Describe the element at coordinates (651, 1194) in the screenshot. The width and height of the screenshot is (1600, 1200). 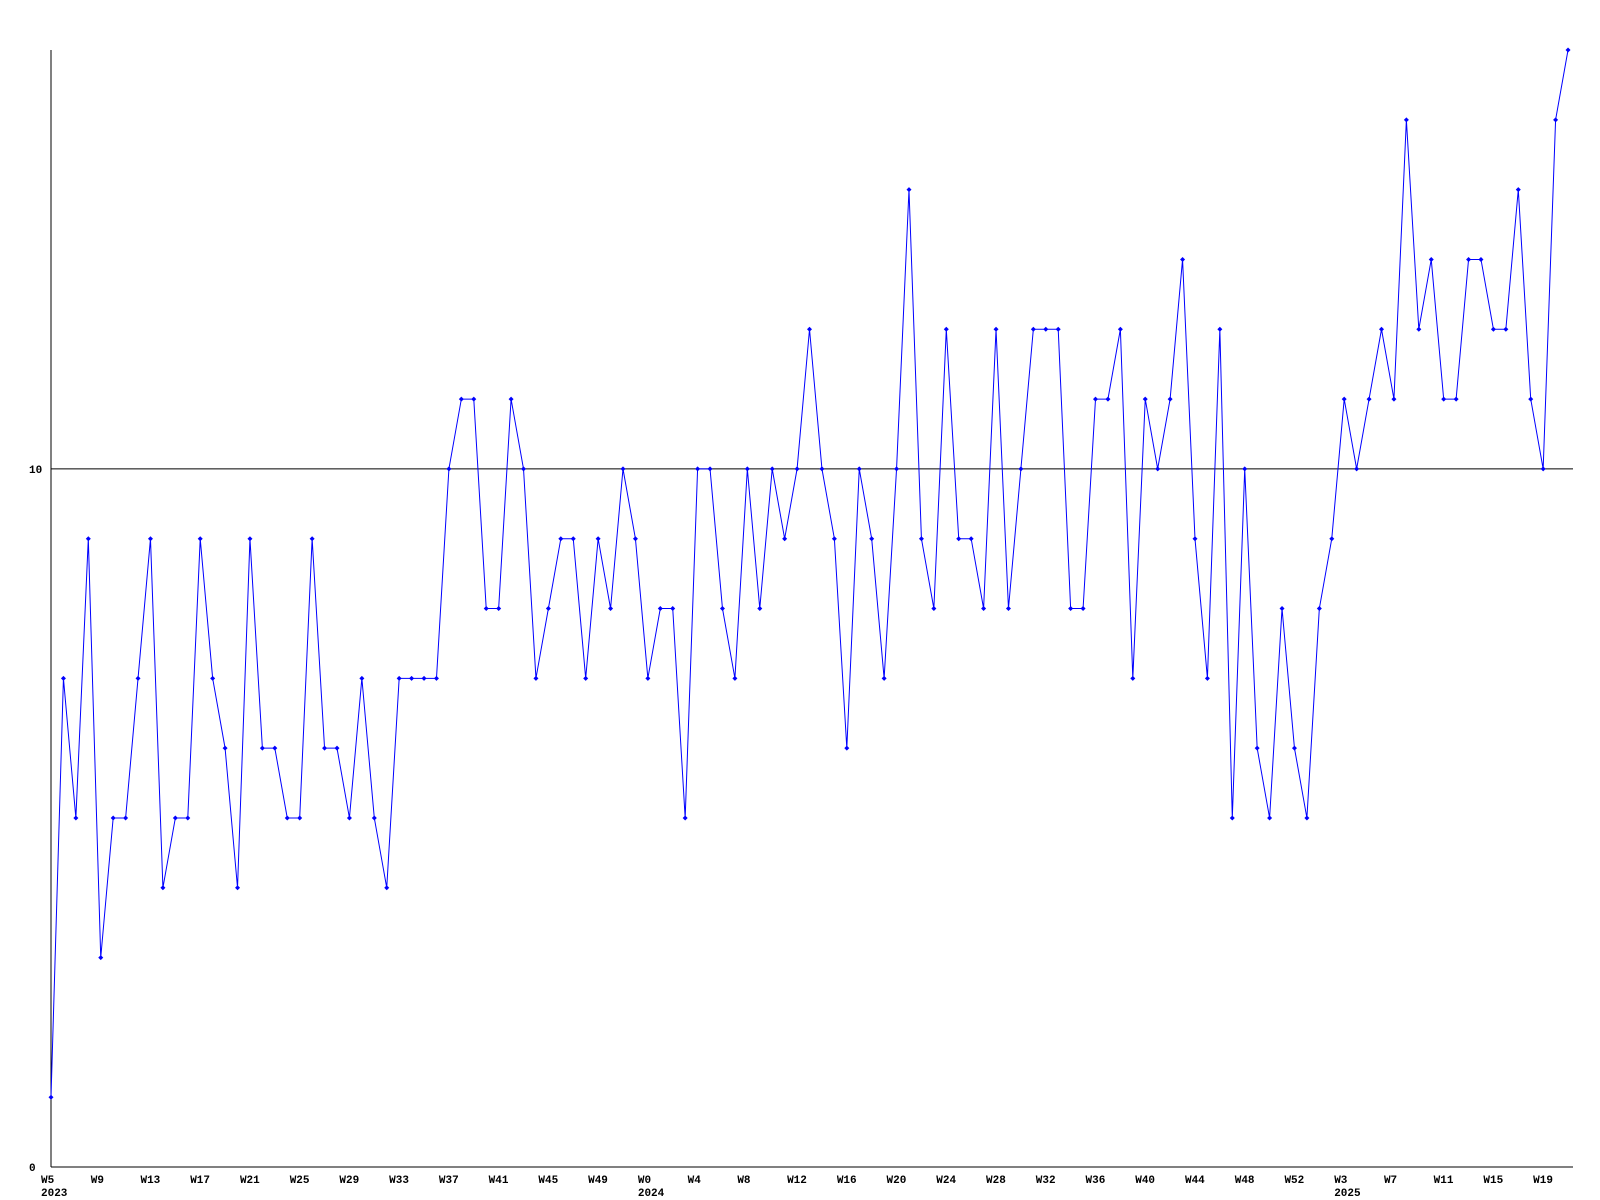
I see `year-label: 2024` at that location.